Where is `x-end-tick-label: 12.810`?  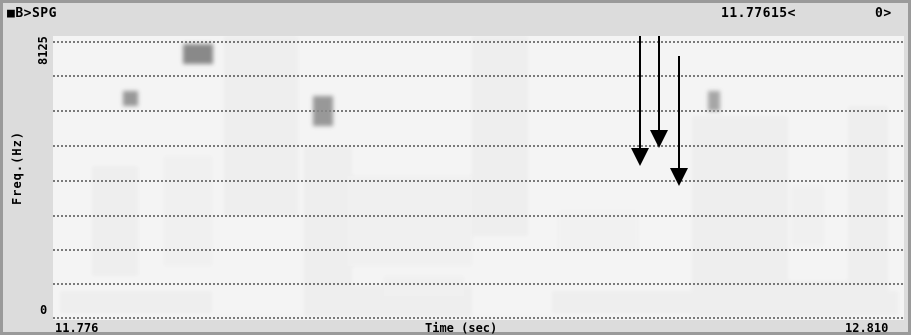 x-end-tick-label: 12.810 is located at coordinates (867, 328).